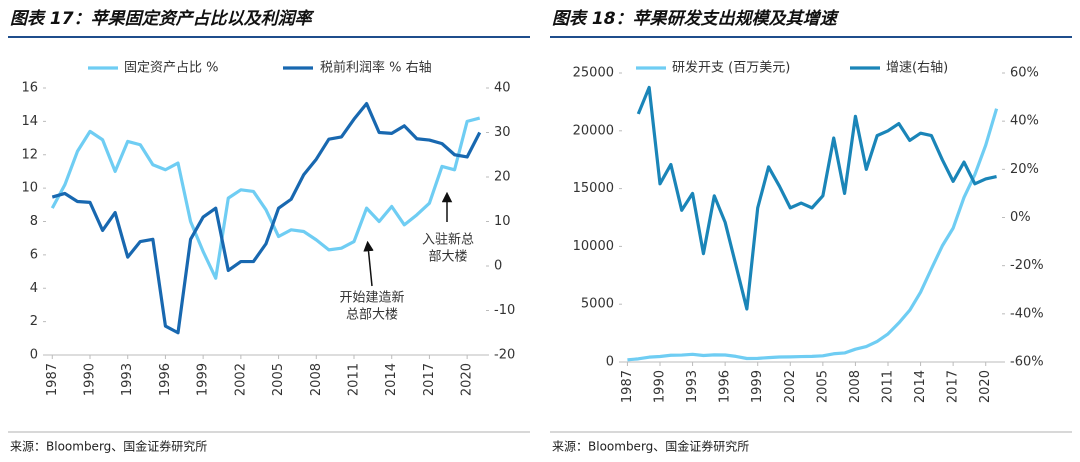 Image resolution: width=1080 pixels, height=462 pixels. Describe the element at coordinates (34, 321) in the screenshot. I see `y-tick-label: 2` at that location.